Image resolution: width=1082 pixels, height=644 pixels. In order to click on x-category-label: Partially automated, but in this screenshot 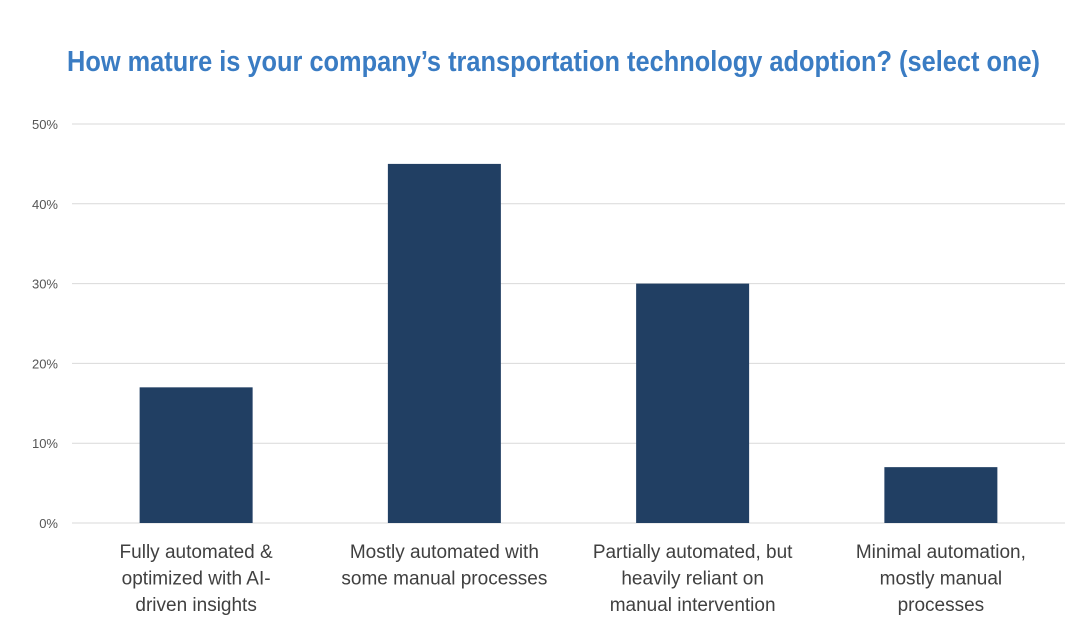, I will do `click(693, 552)`.